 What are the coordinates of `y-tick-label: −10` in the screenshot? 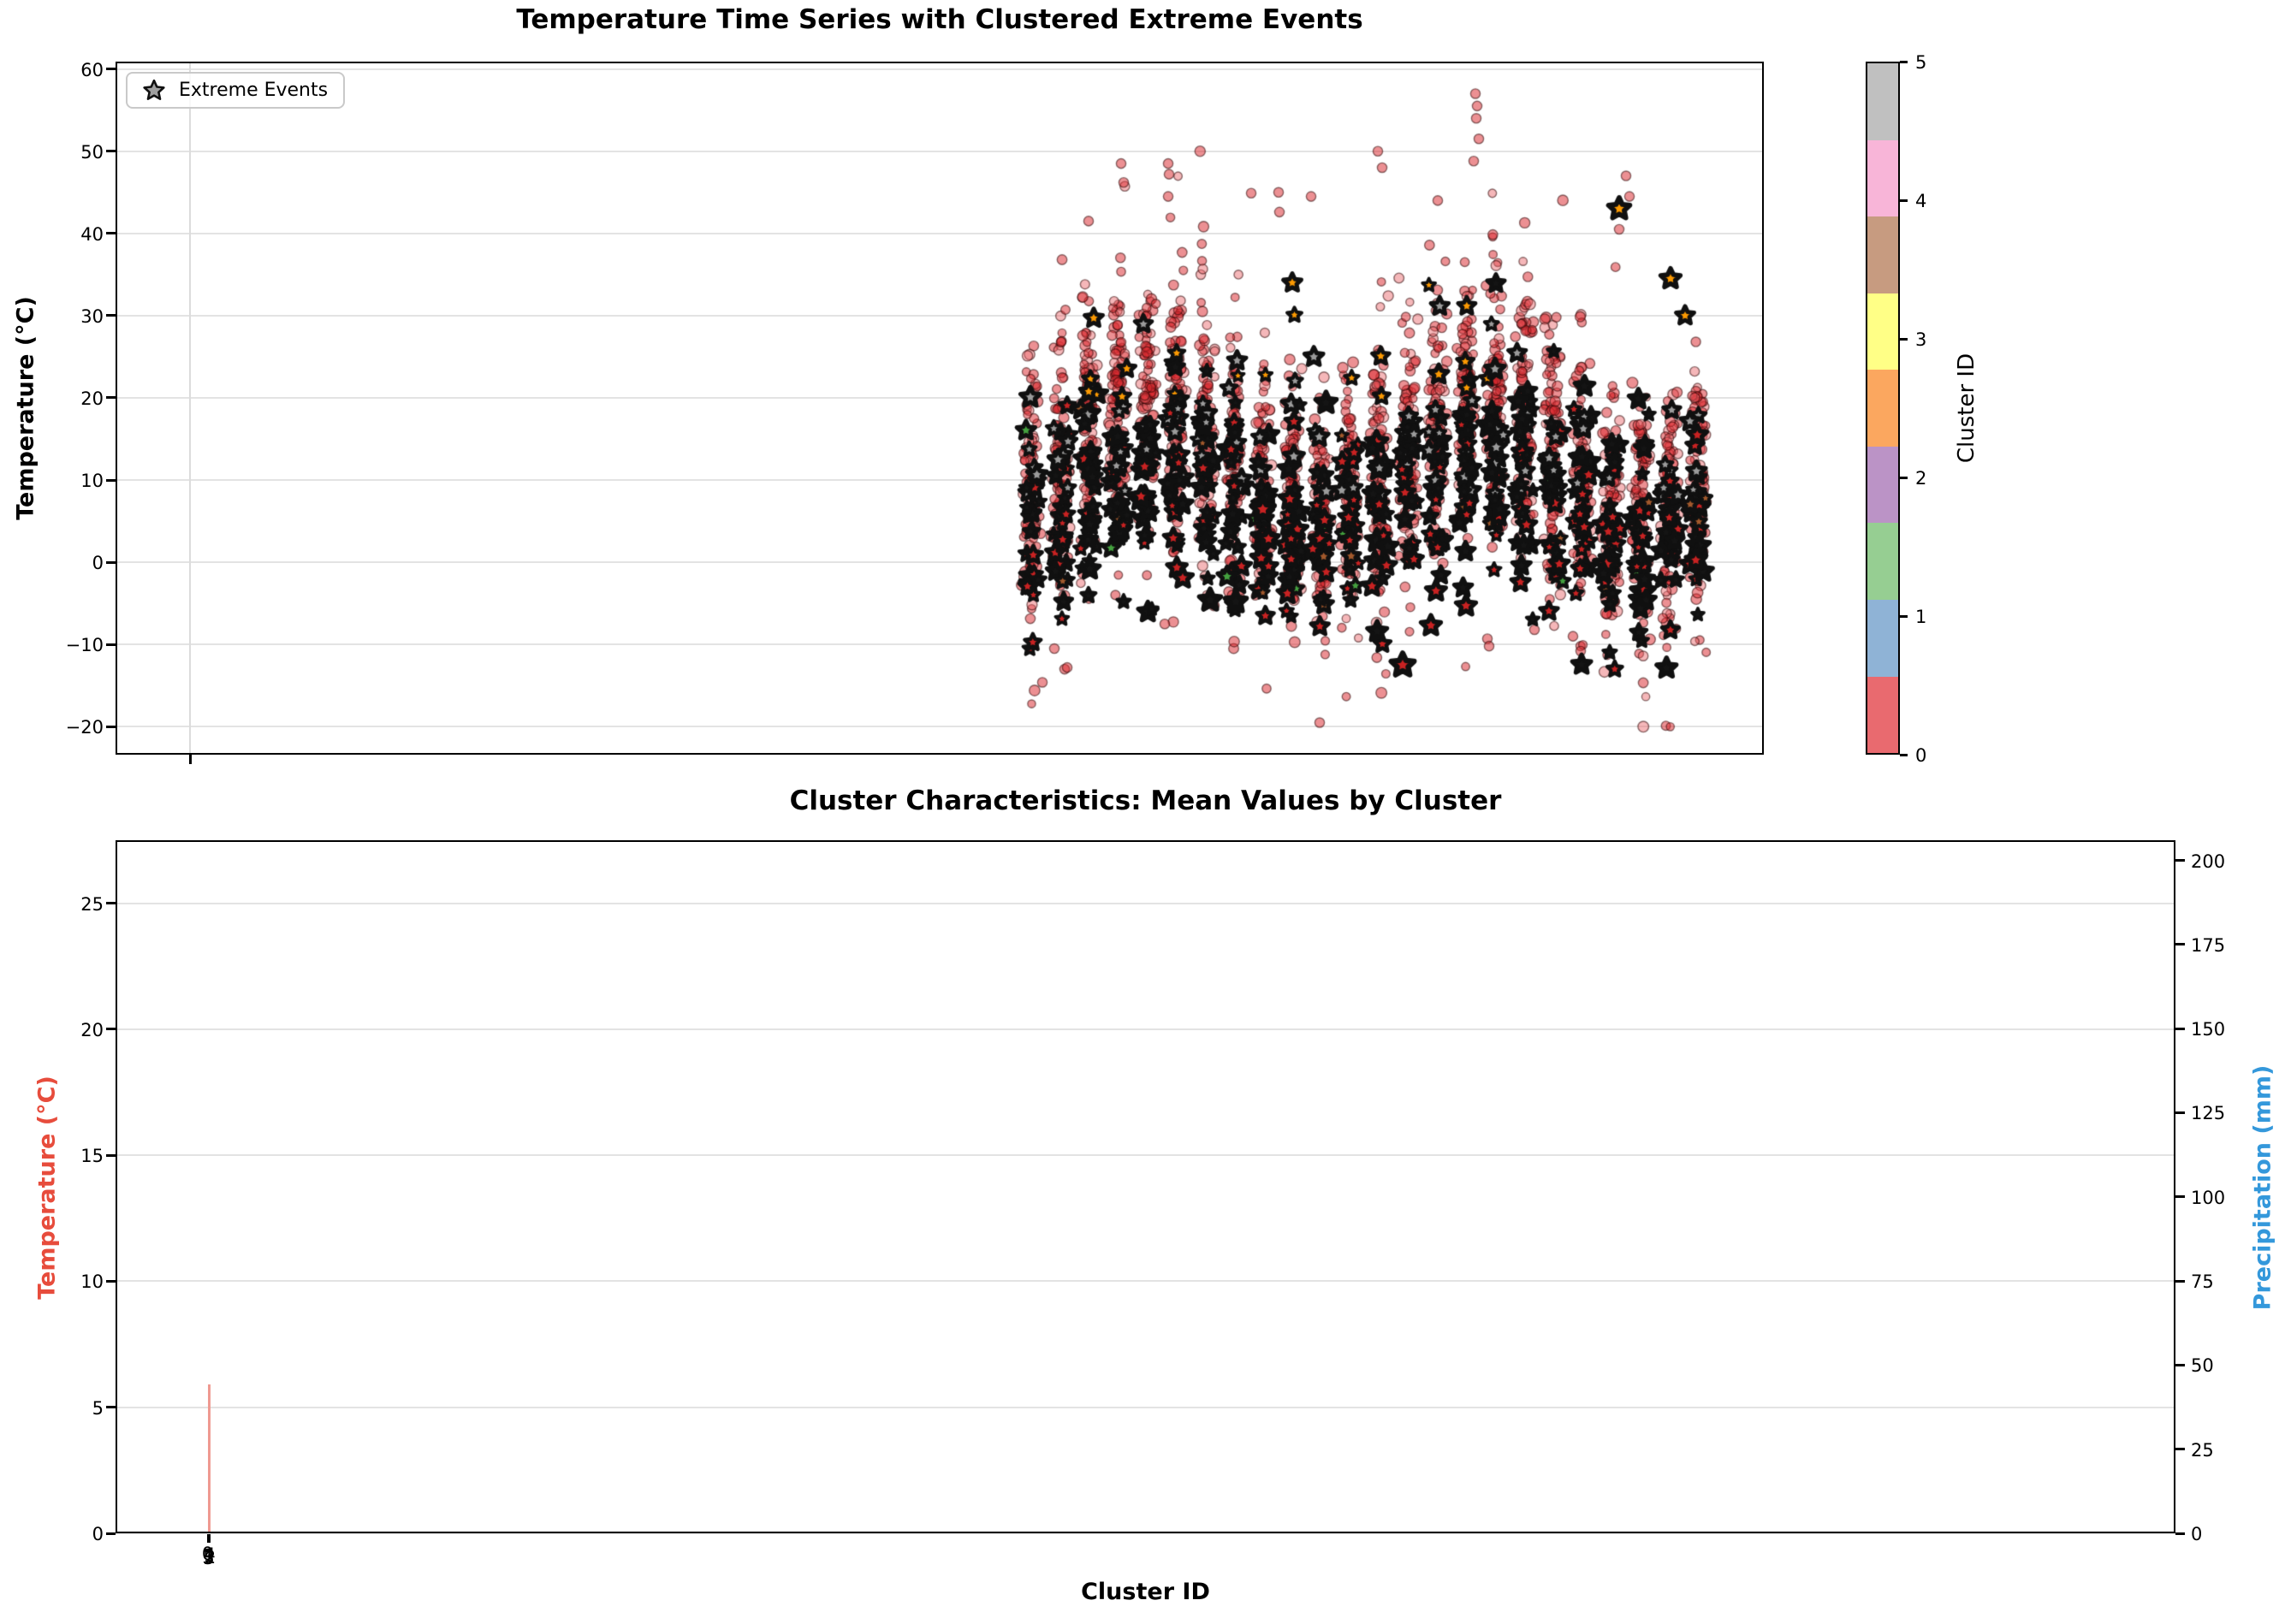 It's located at (84, 646).